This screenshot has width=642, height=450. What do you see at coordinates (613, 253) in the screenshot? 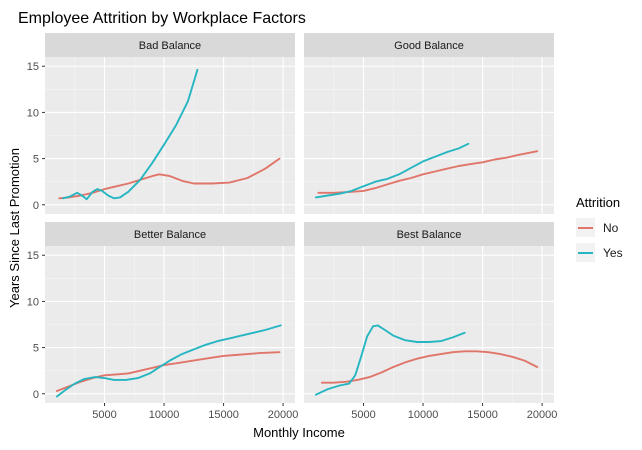
I see `legend-label: Yes` at bounding box center [613, 253].